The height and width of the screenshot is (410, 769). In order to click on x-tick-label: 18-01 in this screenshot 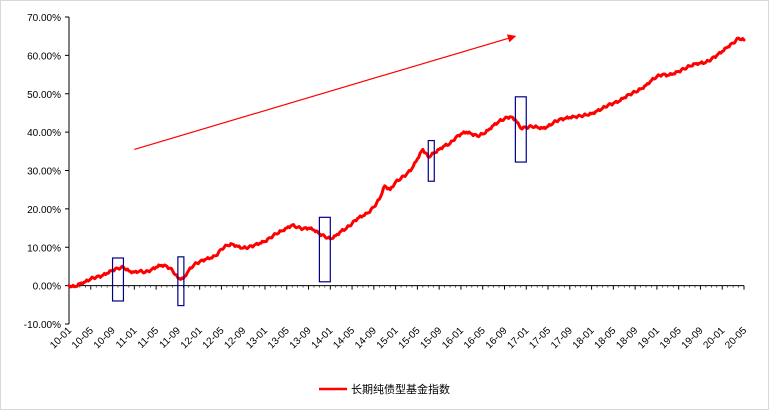, I will do `click(584, 338)`.